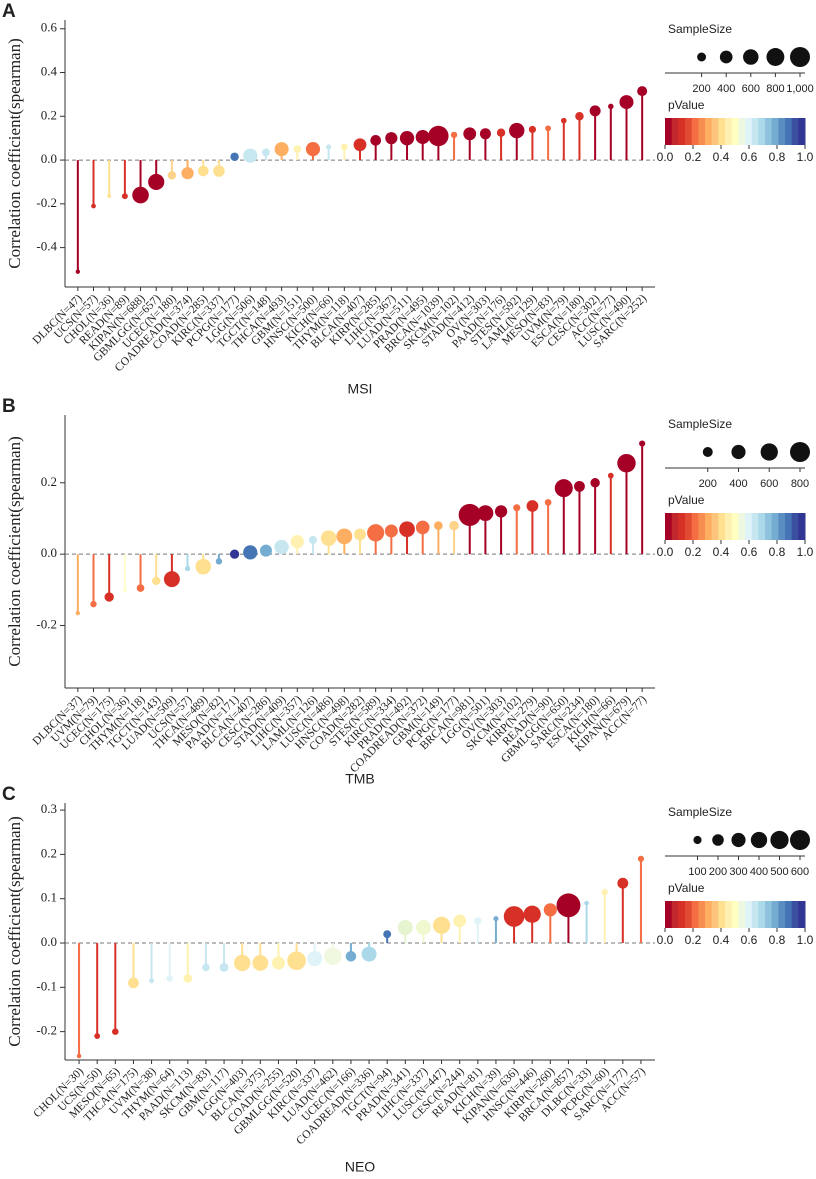 This screenshot has width=816, height=1179. Describe the element at coordinates (49, 27) in the screenshot. I see `y-tick-label: 0.6` at that location.